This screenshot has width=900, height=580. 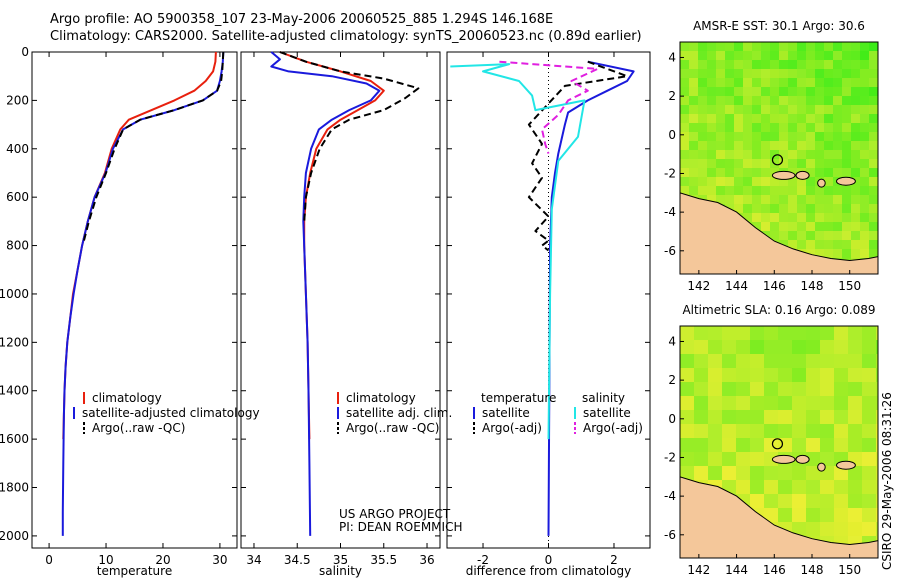 I want to click on map-y-tick-label: -2, so click(x=670, y=173).